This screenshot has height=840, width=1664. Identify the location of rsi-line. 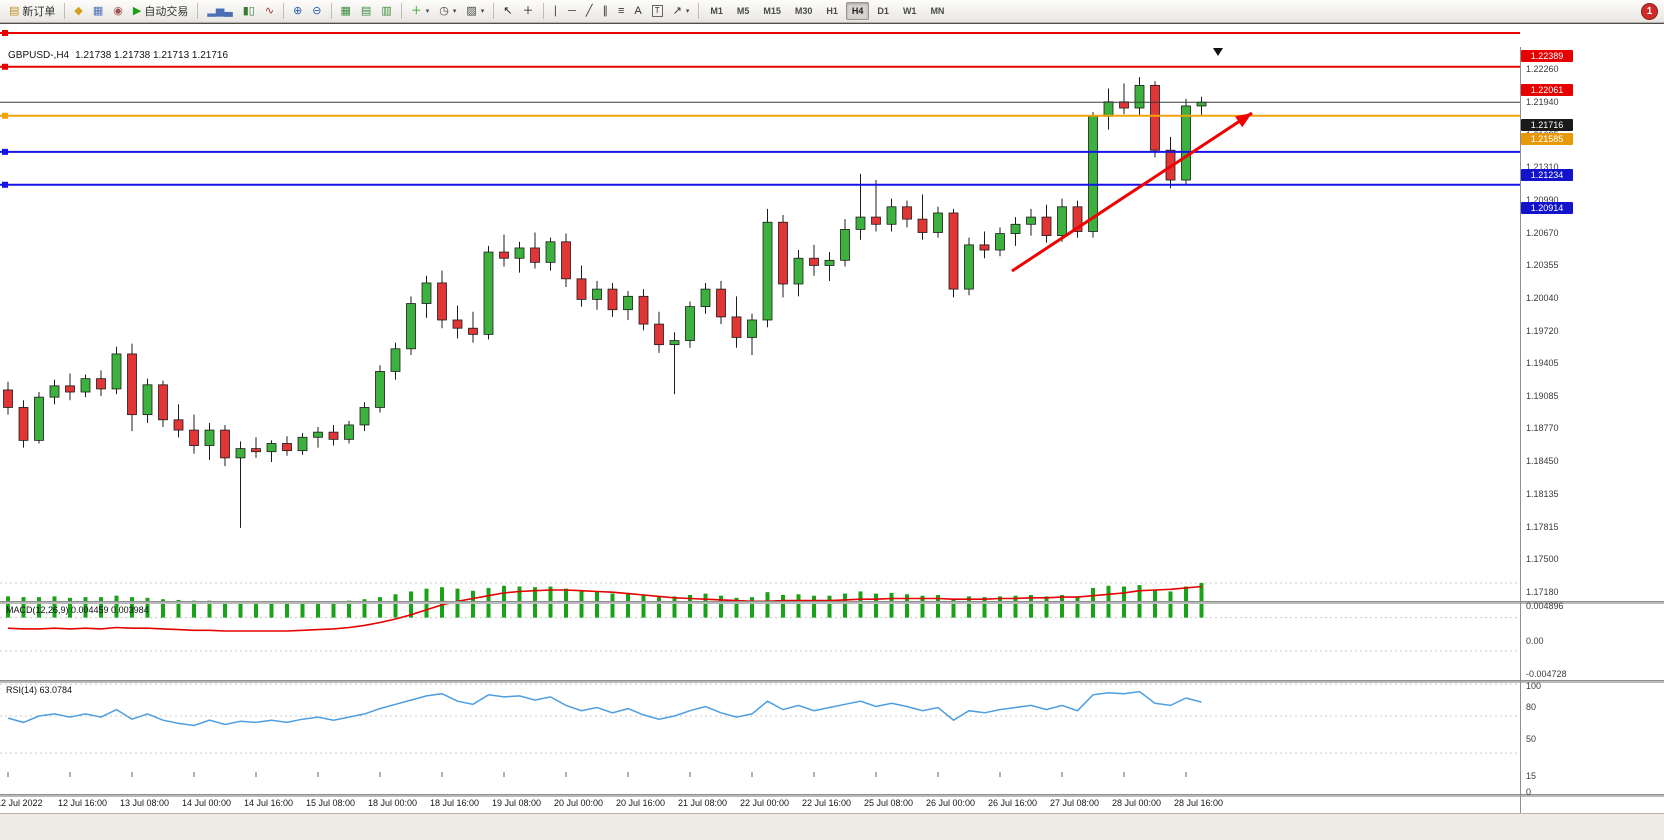
(604, 708).